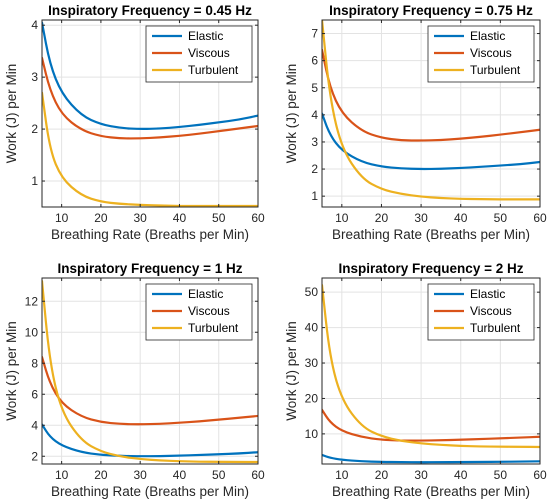  Describe the element at coordinates (150, 10) in the screenshot. I see `chart-title: Inspiratory Frequency = 0.45 Hz` at that location.